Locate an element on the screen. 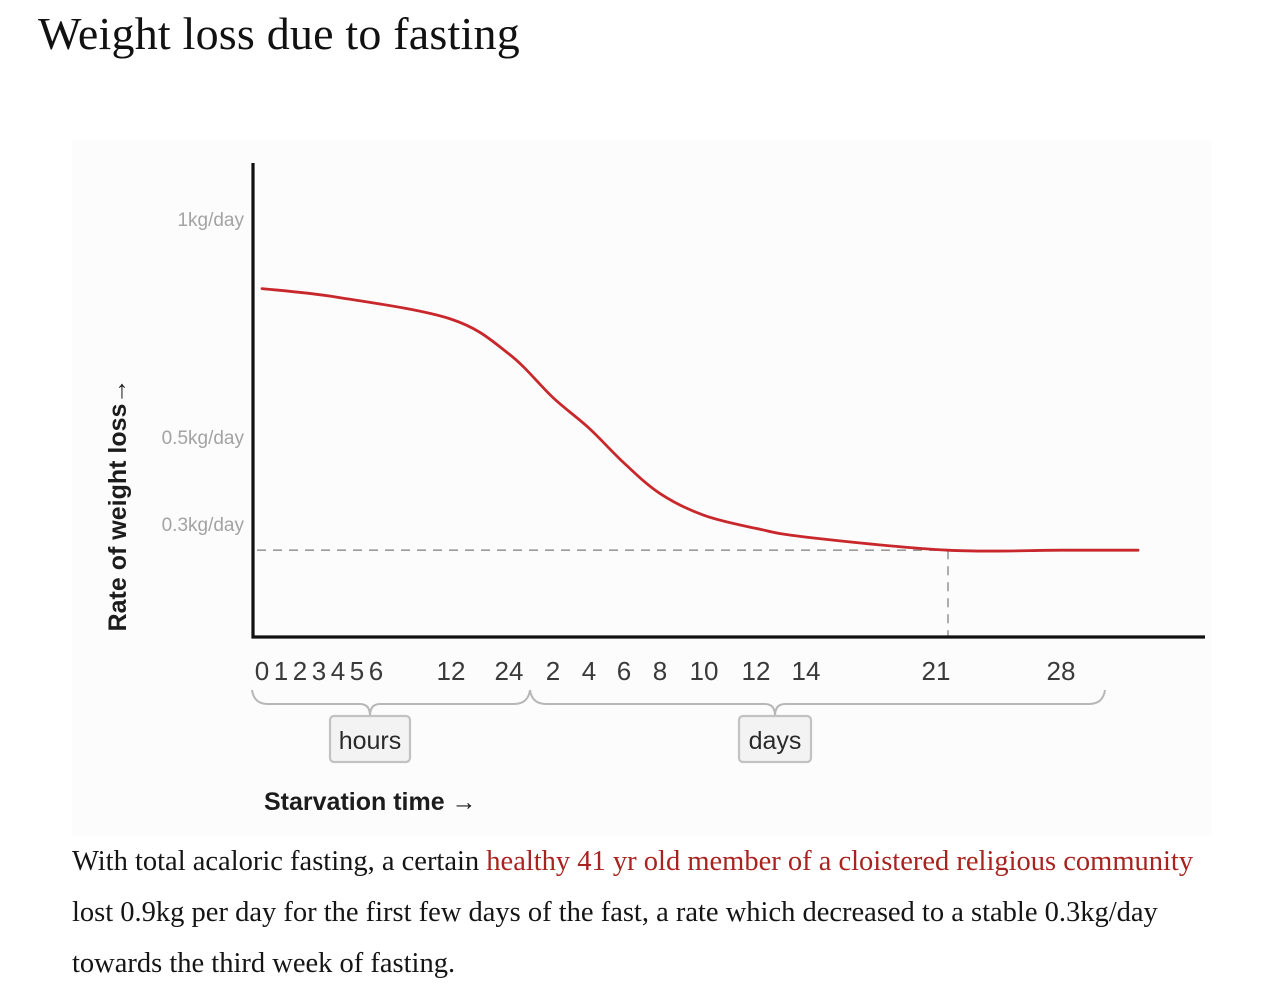  hours-label-box is located at coordinates (370, 739).